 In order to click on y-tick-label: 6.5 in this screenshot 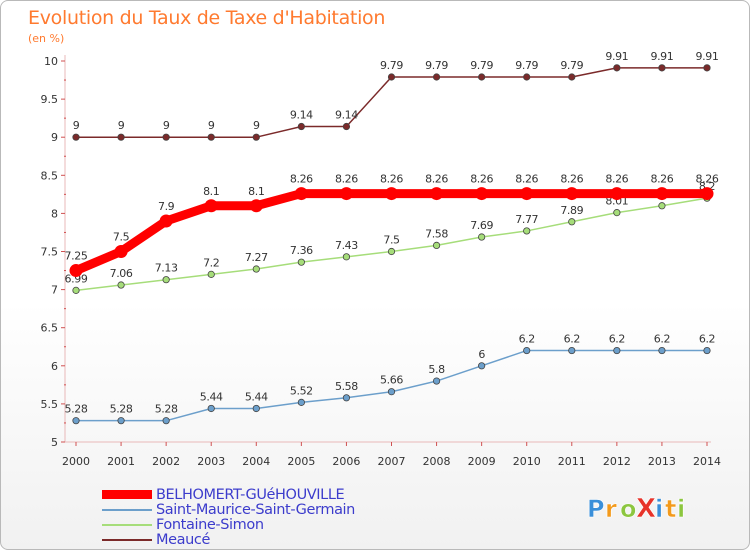, I will do `click(50, 328)`.